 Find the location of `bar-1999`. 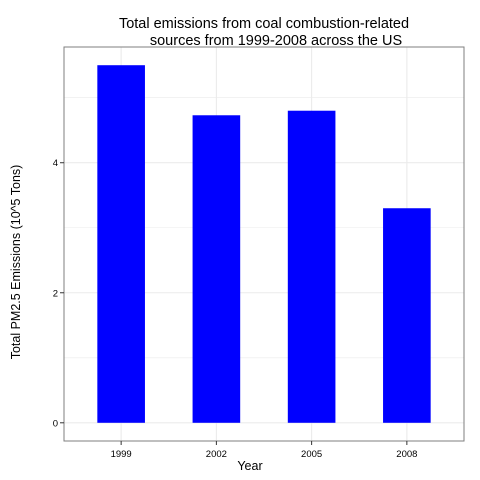

bar-1999 is located at coordinates (121, 244).